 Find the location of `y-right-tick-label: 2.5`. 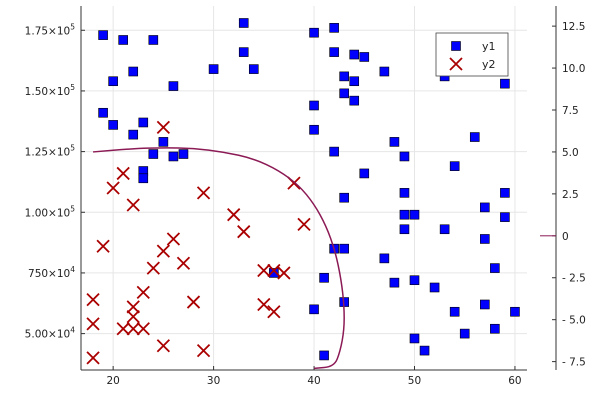

y-right-tick-label: 2.5 is located at coordinates (570, 195).